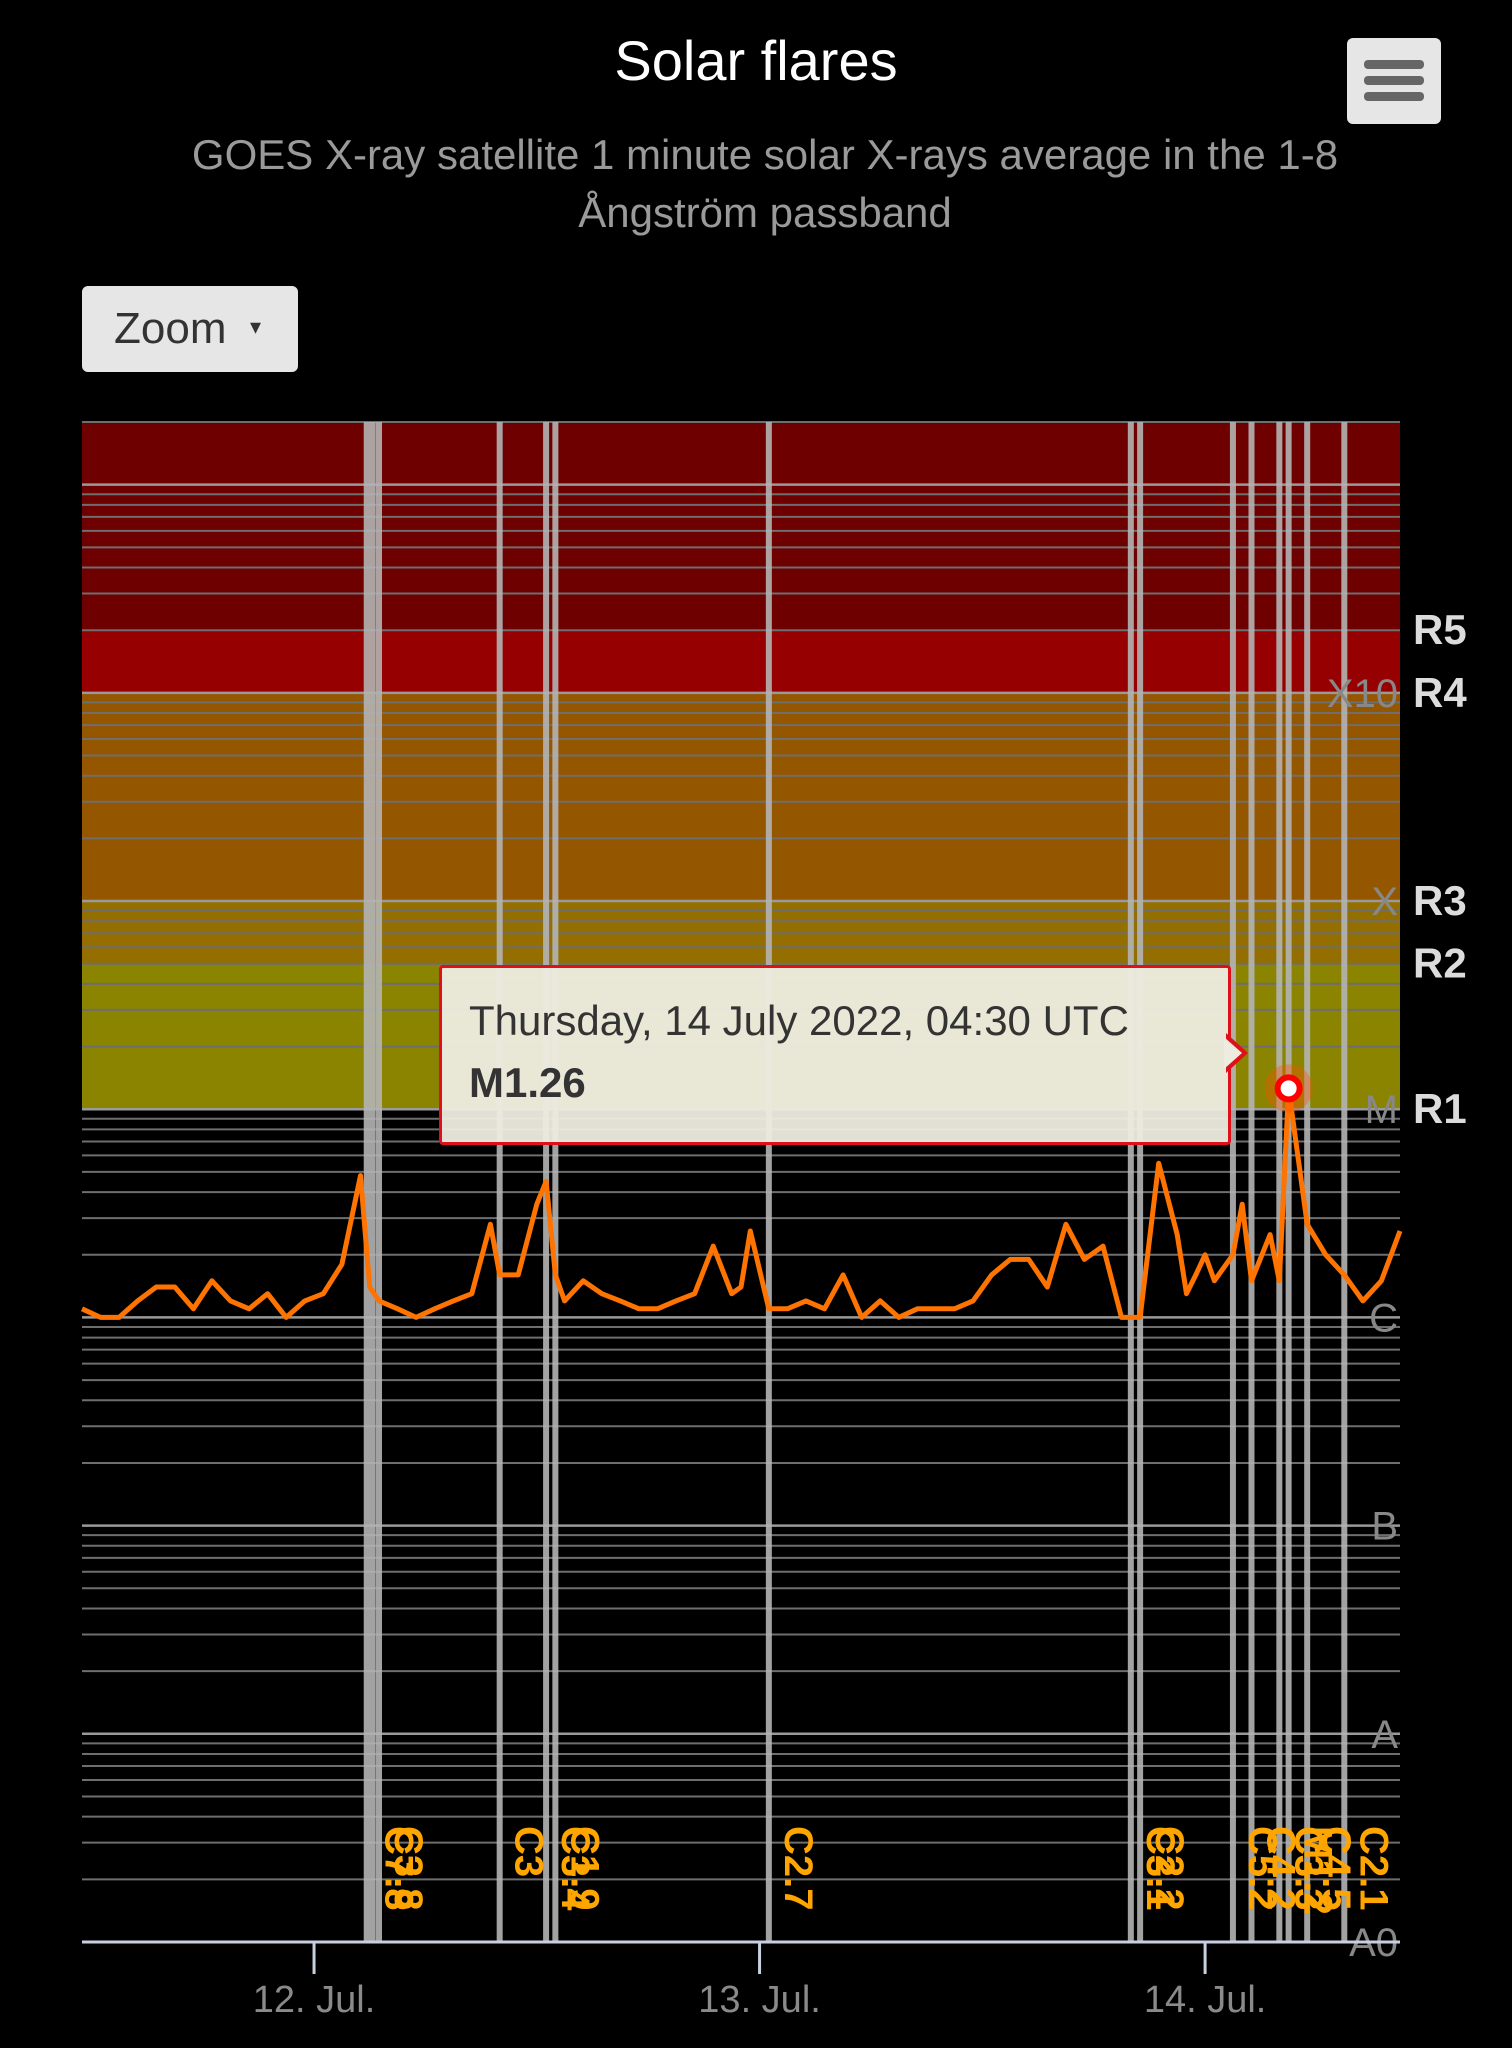 The width and height of the screenshot is (1512, 2048). I want to click on flare-label: C2.2, so click(1169, 1868).